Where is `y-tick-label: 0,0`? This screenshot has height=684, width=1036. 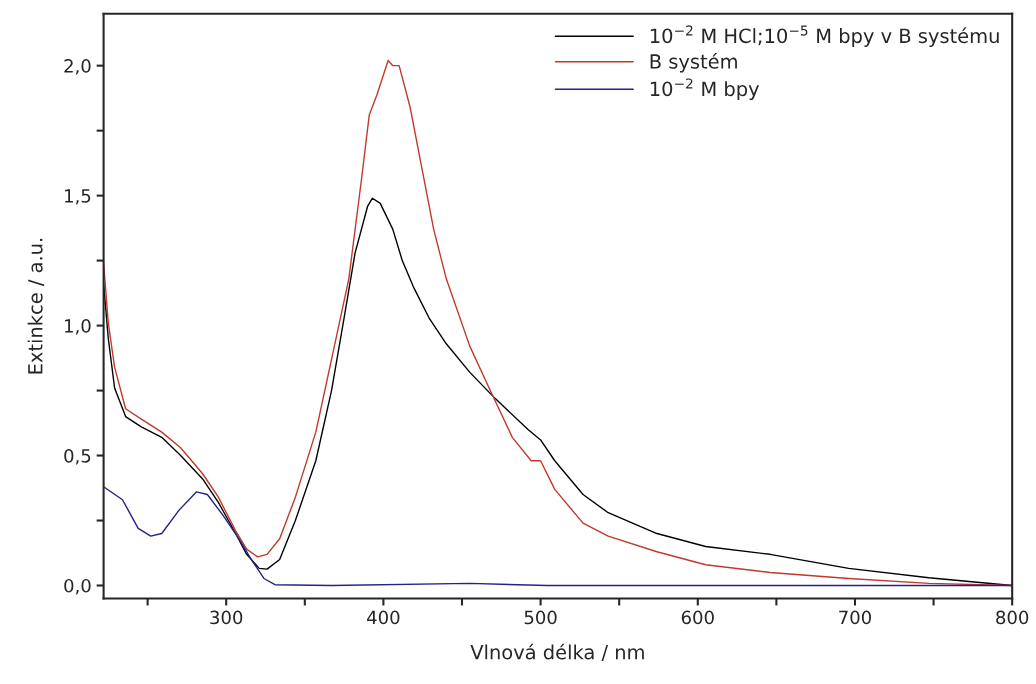 y-tick-label: 0,0 is located at coordinates (77, 586).